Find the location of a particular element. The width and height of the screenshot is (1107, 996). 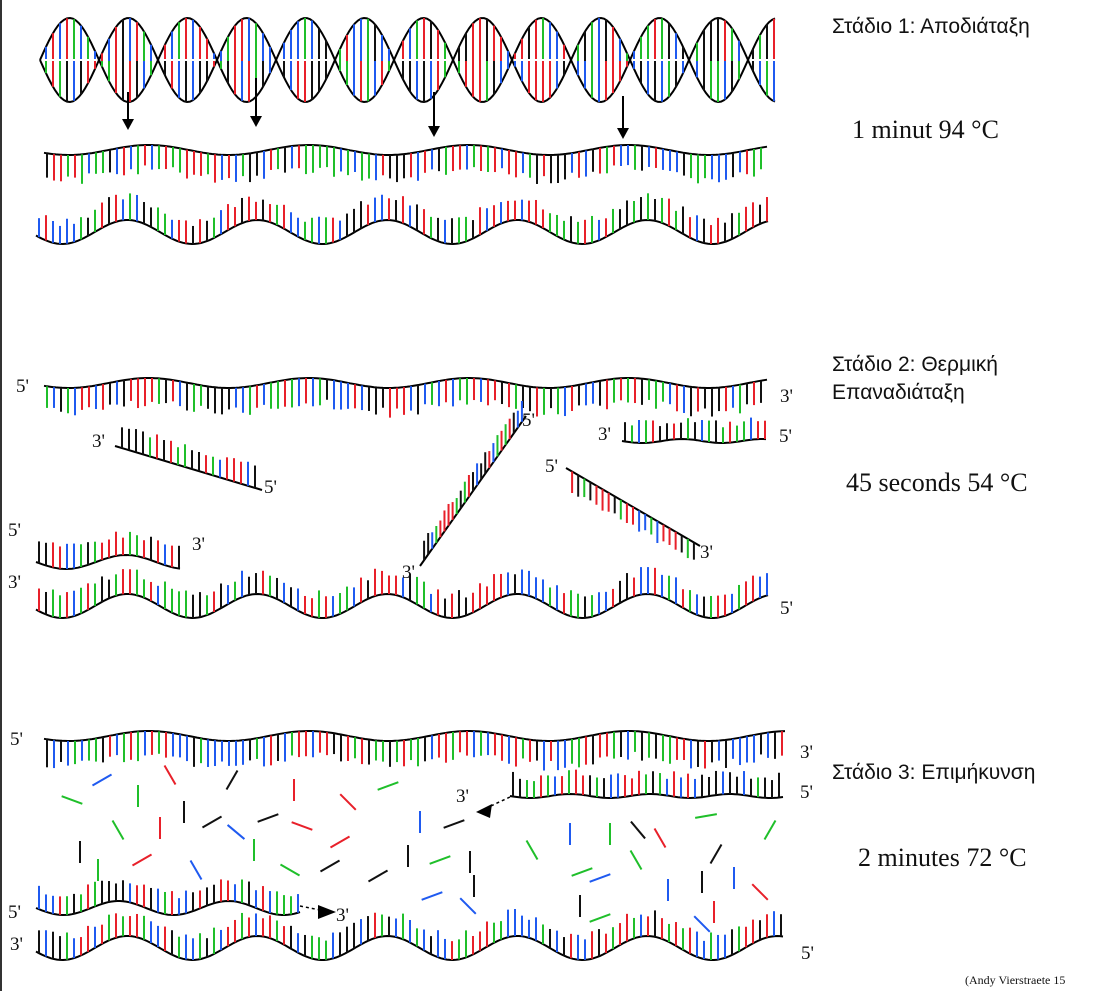

stage-2-title-line2: Επαναδιάταξη is located at coordinates (898, 392).